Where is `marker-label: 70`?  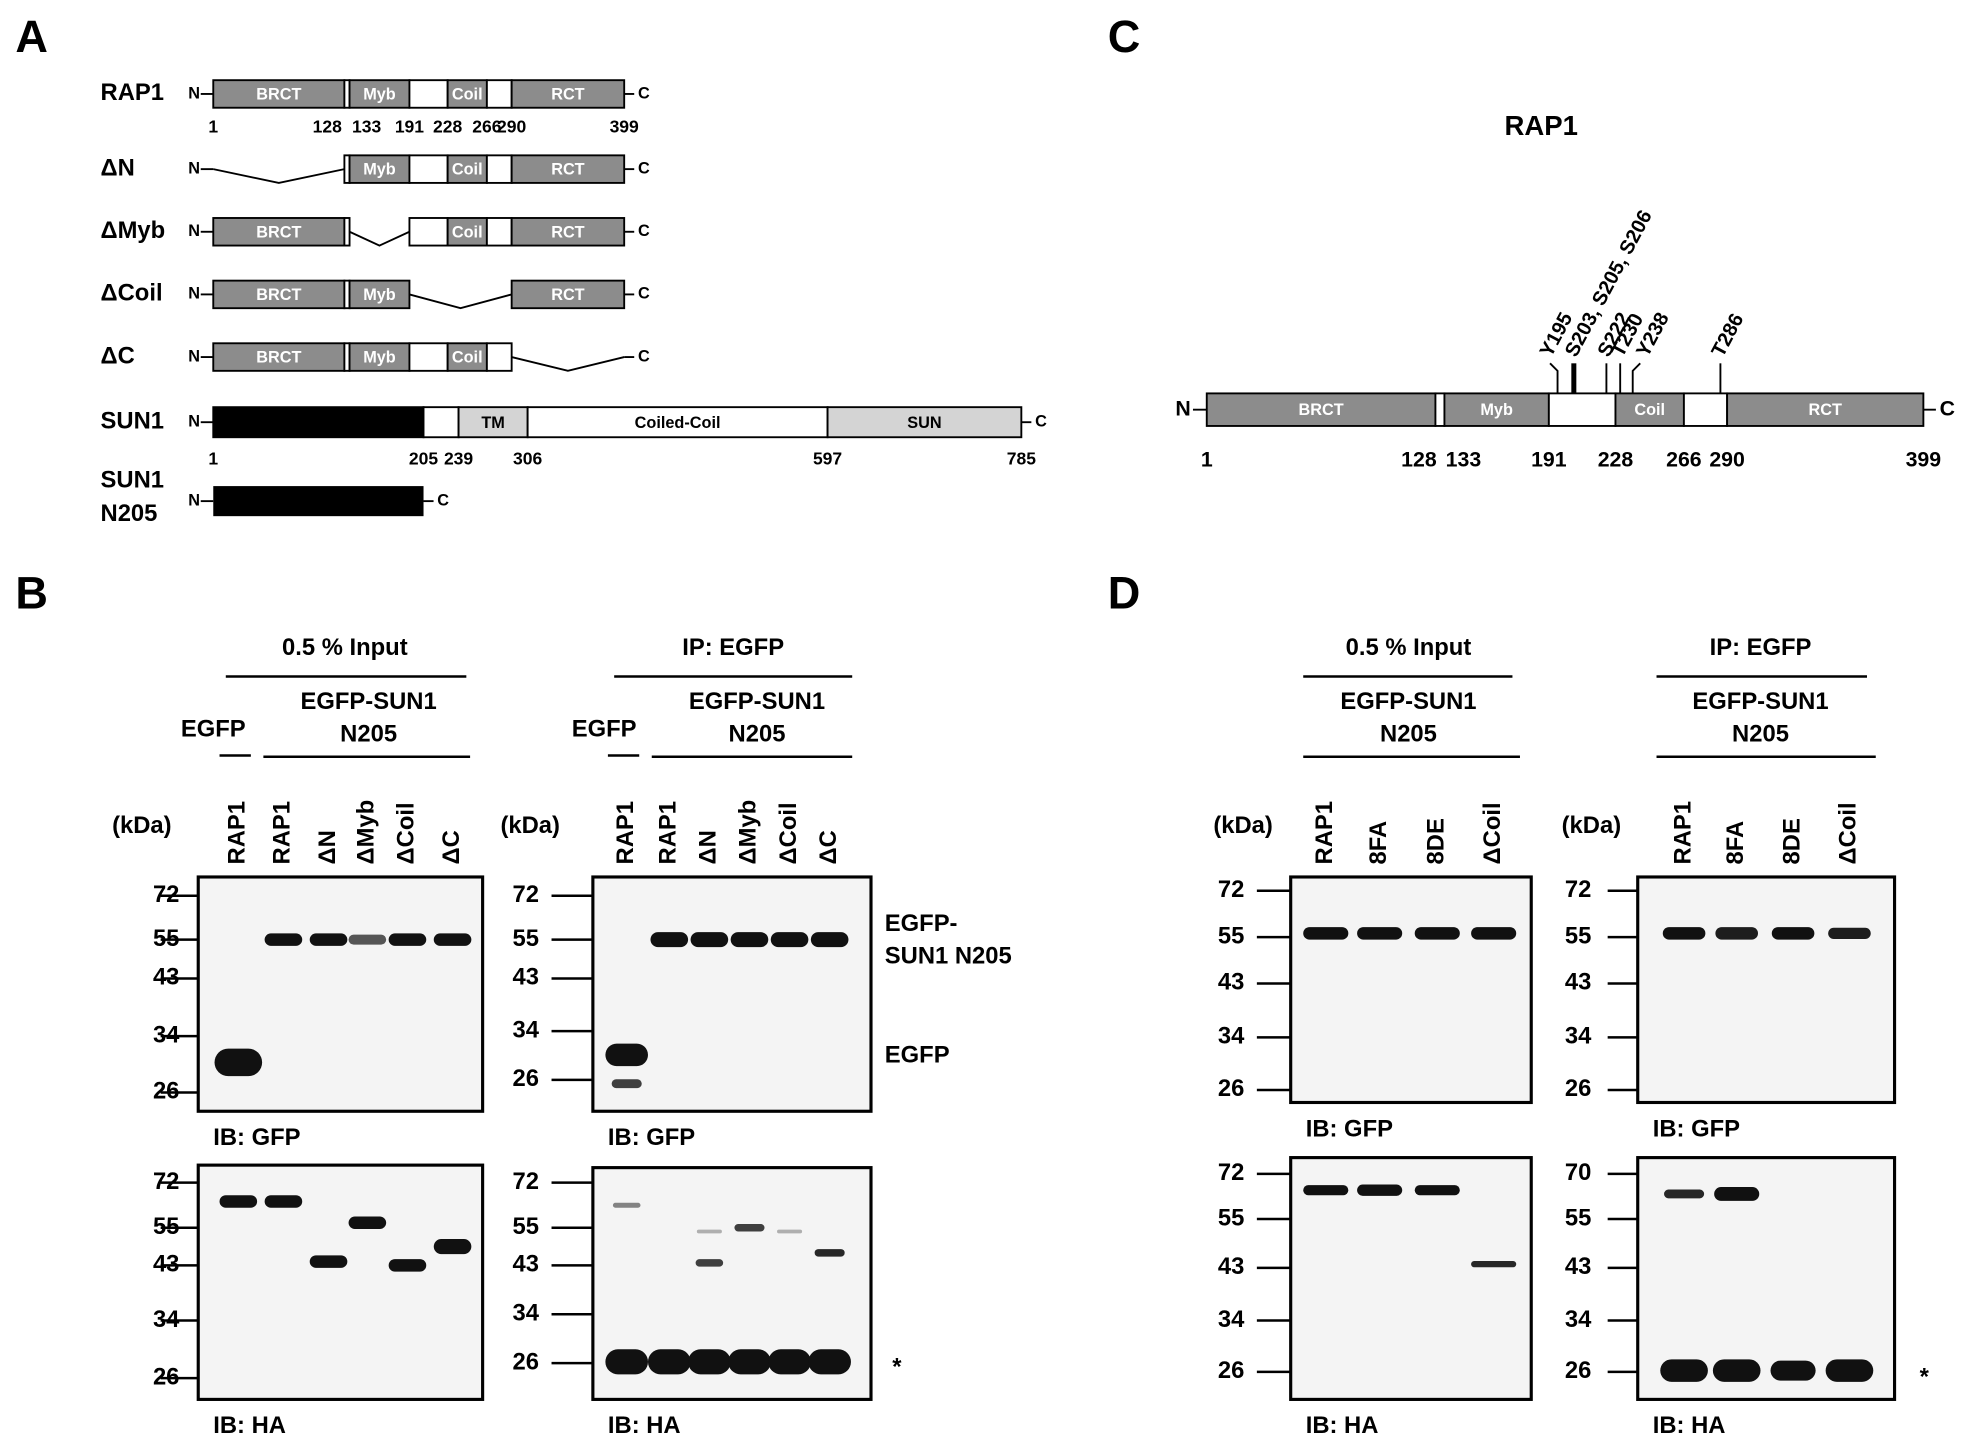 marker-label: 70 is located at coordinates (1578, 1172).